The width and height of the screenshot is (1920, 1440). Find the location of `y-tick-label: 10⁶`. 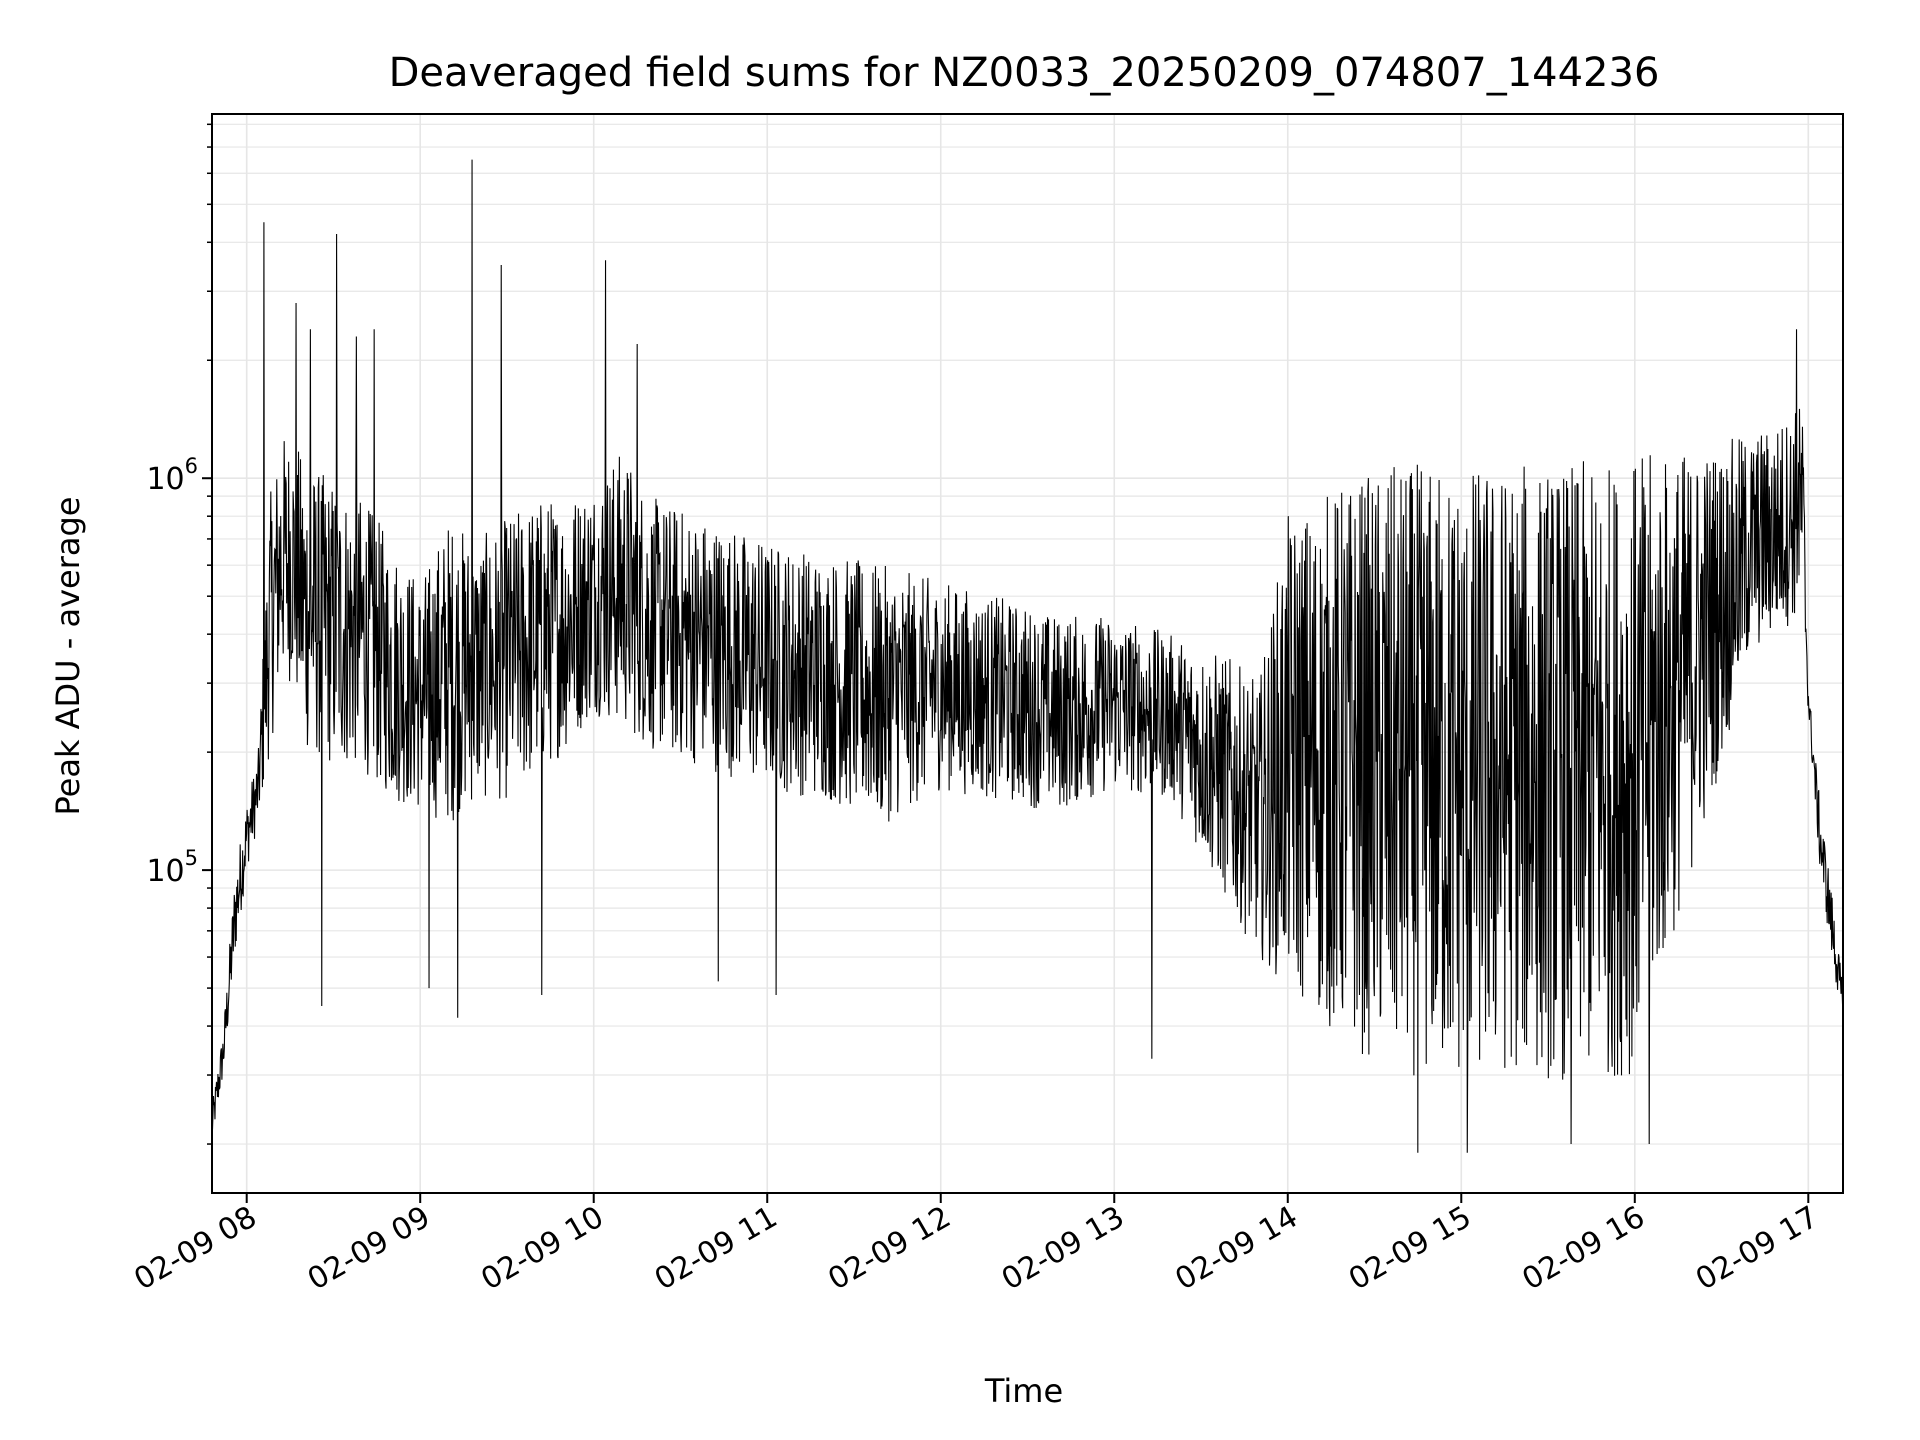

y-tick-label: 10⁶ is located at coordinates (172, 475).